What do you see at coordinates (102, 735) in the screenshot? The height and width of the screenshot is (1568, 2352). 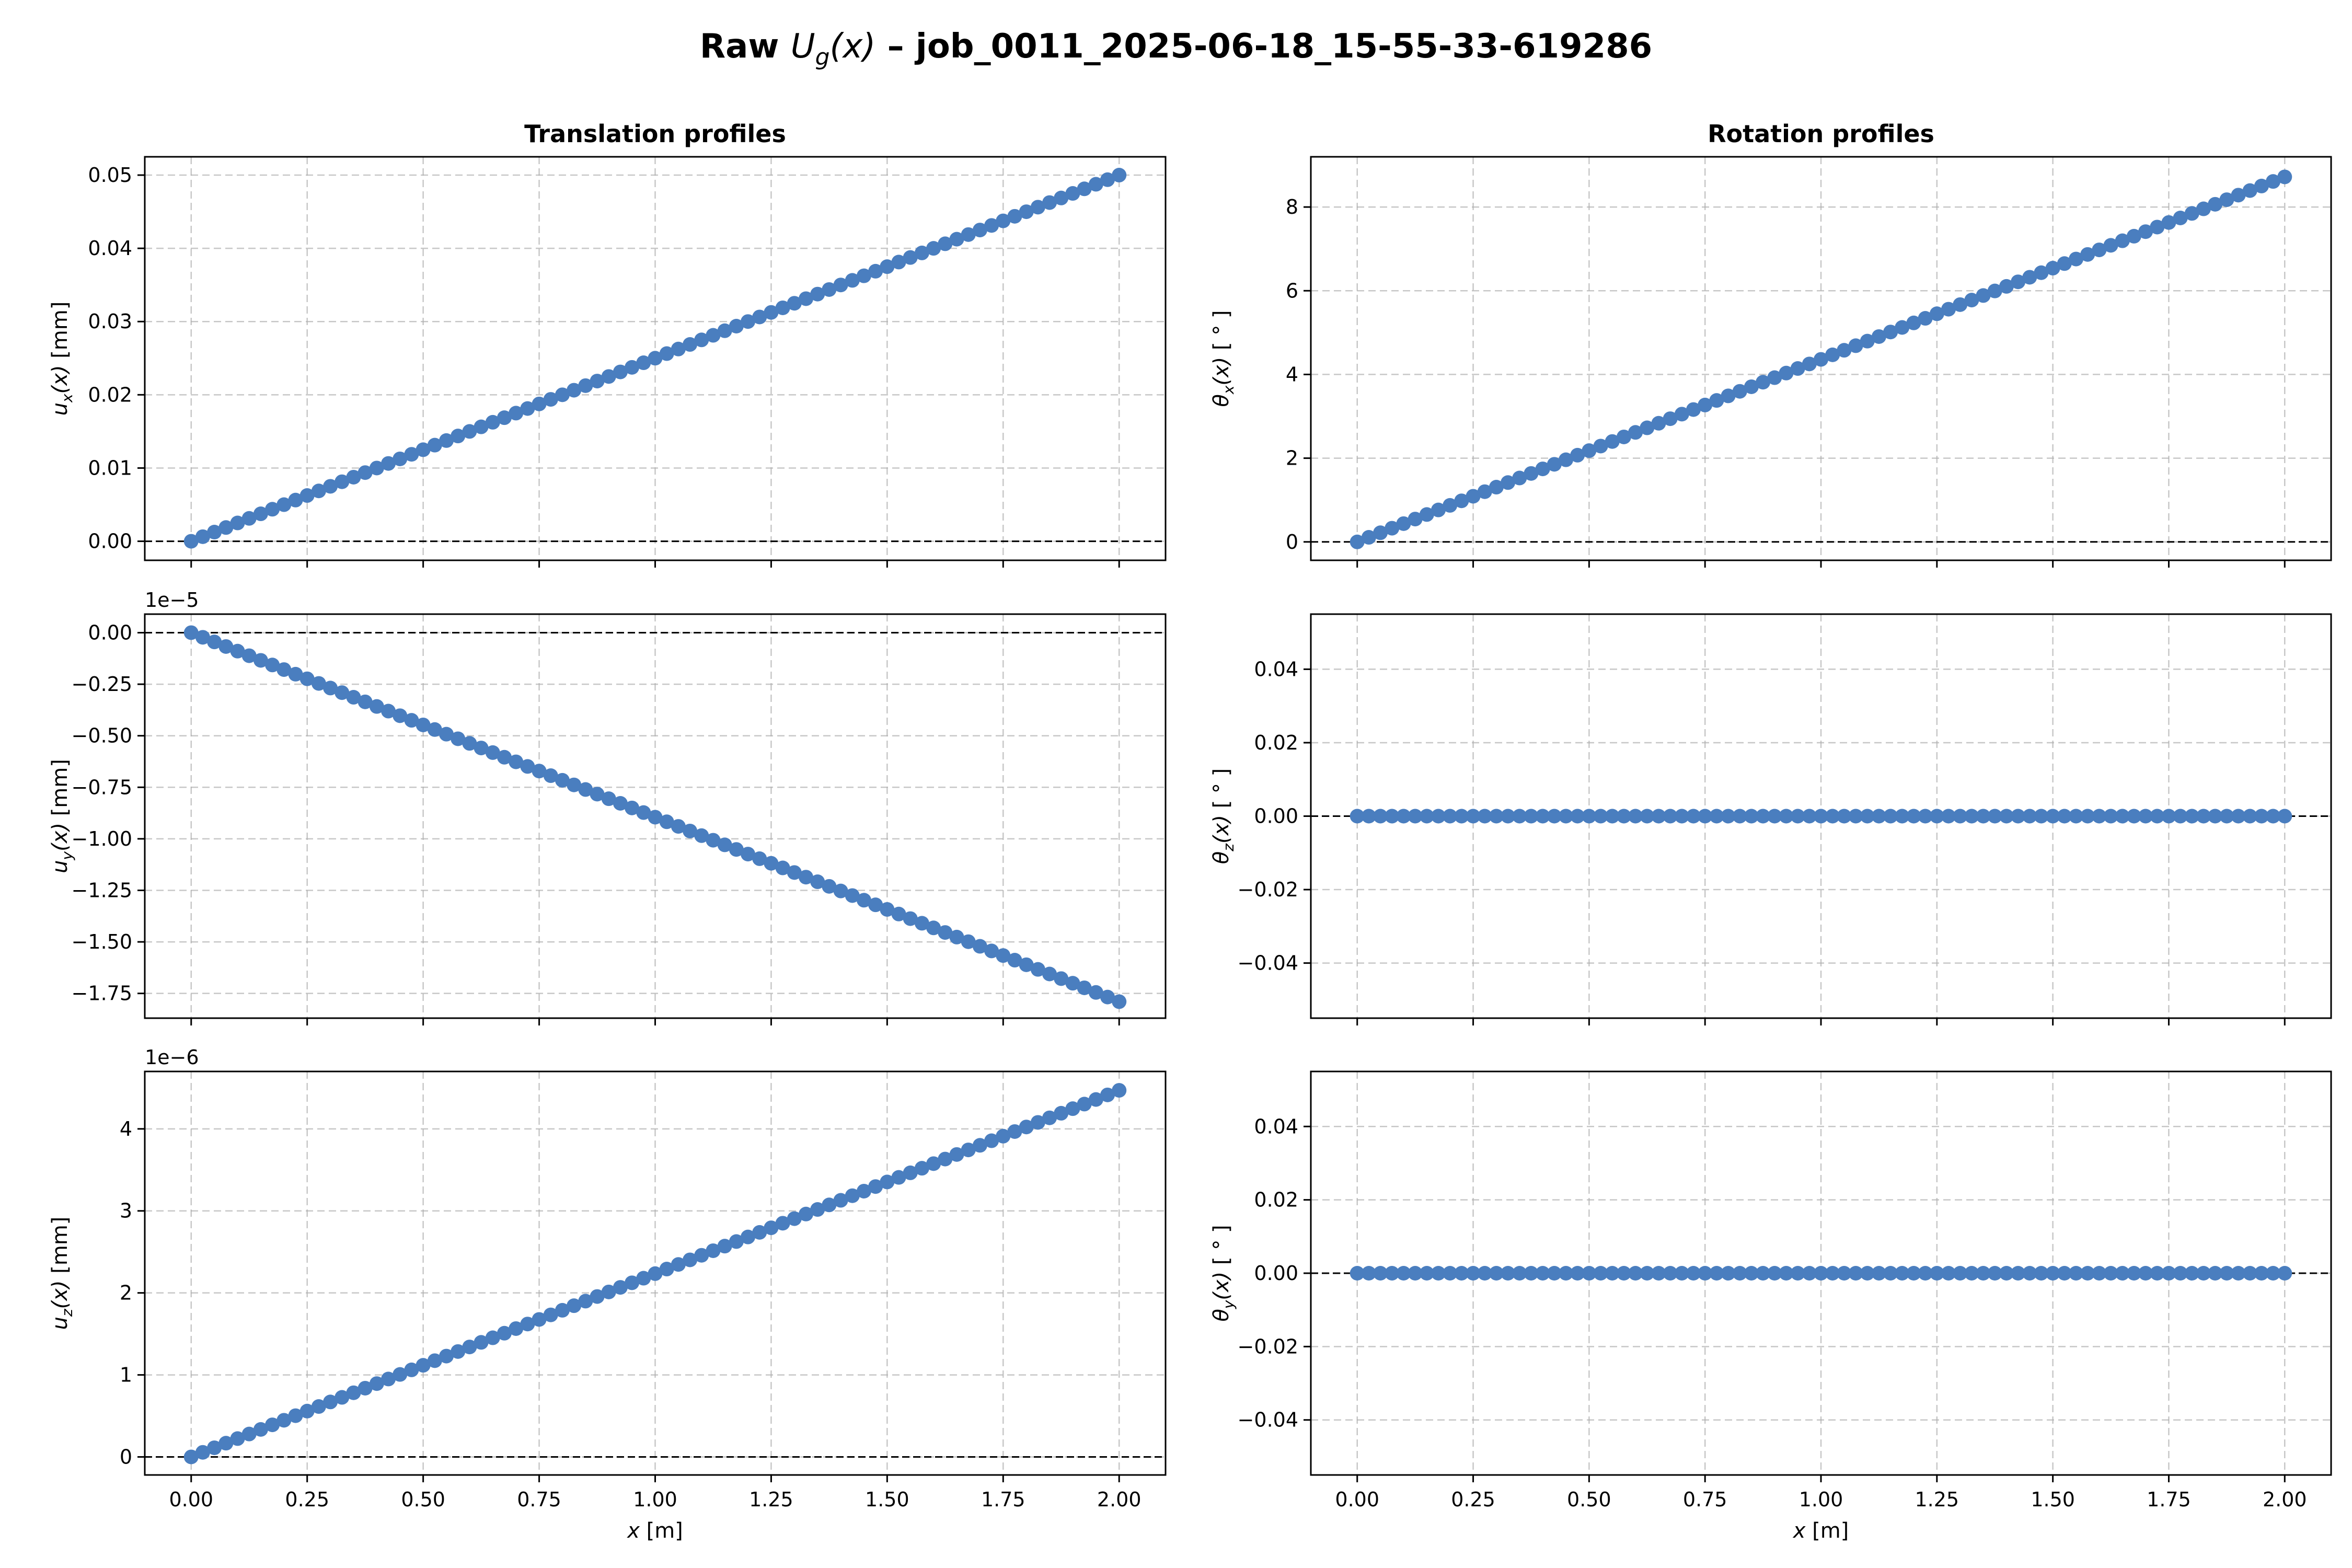 I see `y-tick-label: −0.50` at bounding box center [102, 735].